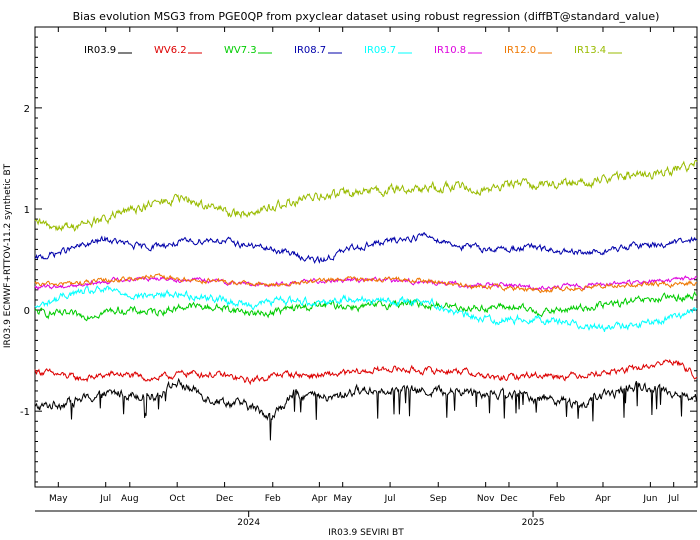 The width and height of the screenshot is (700, 540). What do you see at coordinates (240, 50) in the screenshot?
I see `legend-label: WV7.3` at bounding box center [240, 50].